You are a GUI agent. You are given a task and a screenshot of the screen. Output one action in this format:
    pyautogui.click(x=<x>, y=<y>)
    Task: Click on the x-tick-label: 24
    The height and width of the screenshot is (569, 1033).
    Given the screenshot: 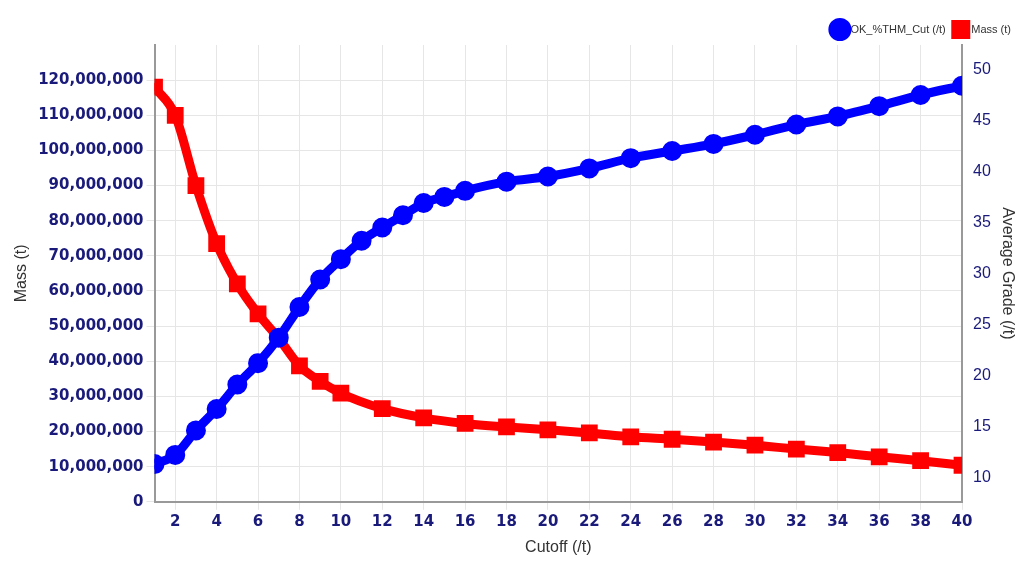 What is the action you would take?
    pyautogui.click(x=631, y=520)
    